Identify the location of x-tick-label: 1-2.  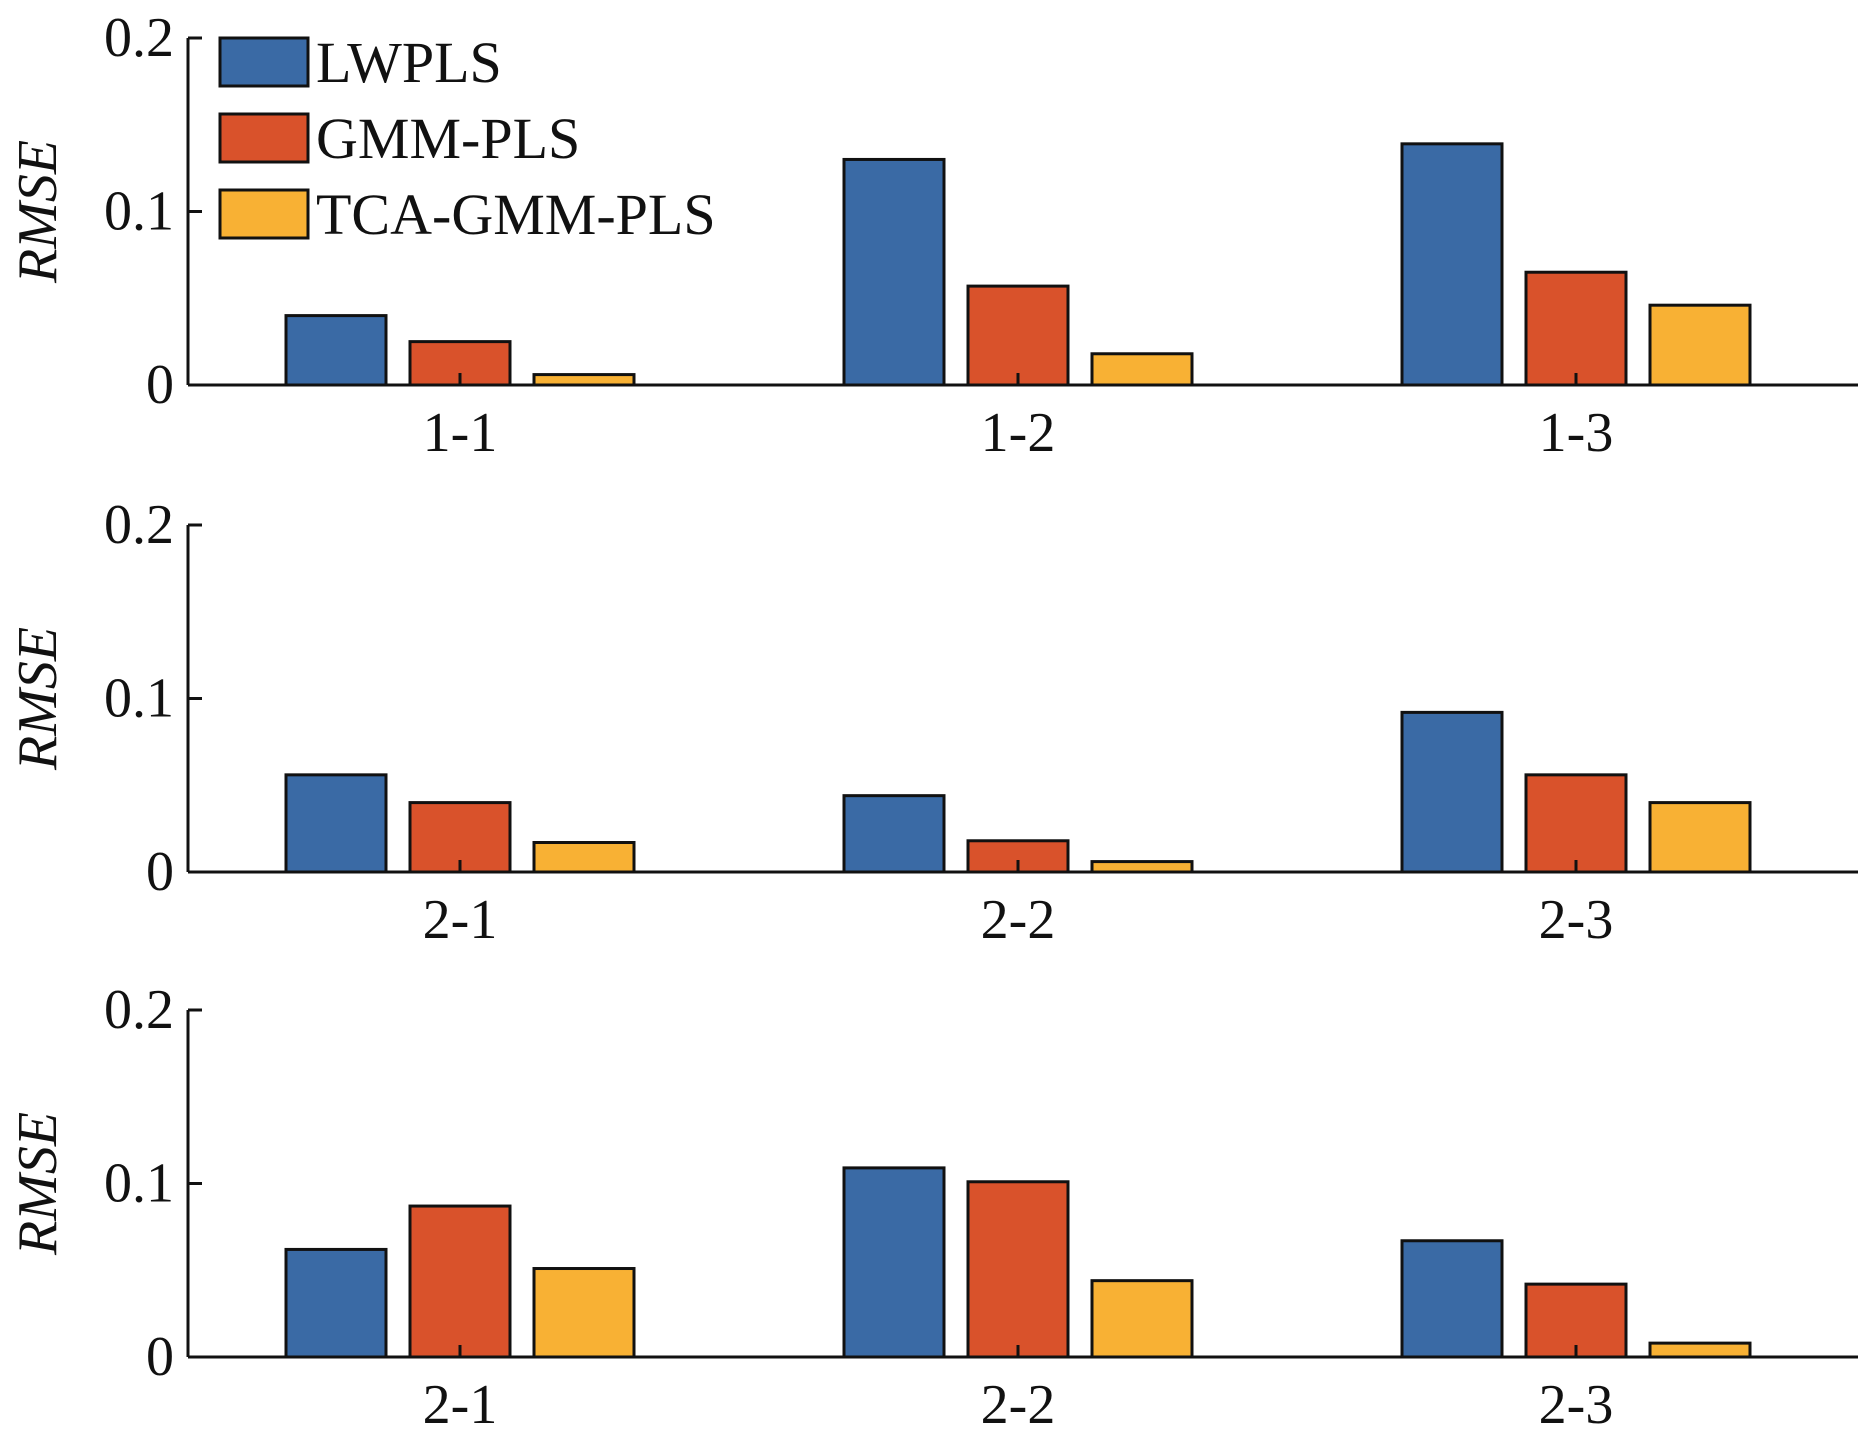
(1018, 433).